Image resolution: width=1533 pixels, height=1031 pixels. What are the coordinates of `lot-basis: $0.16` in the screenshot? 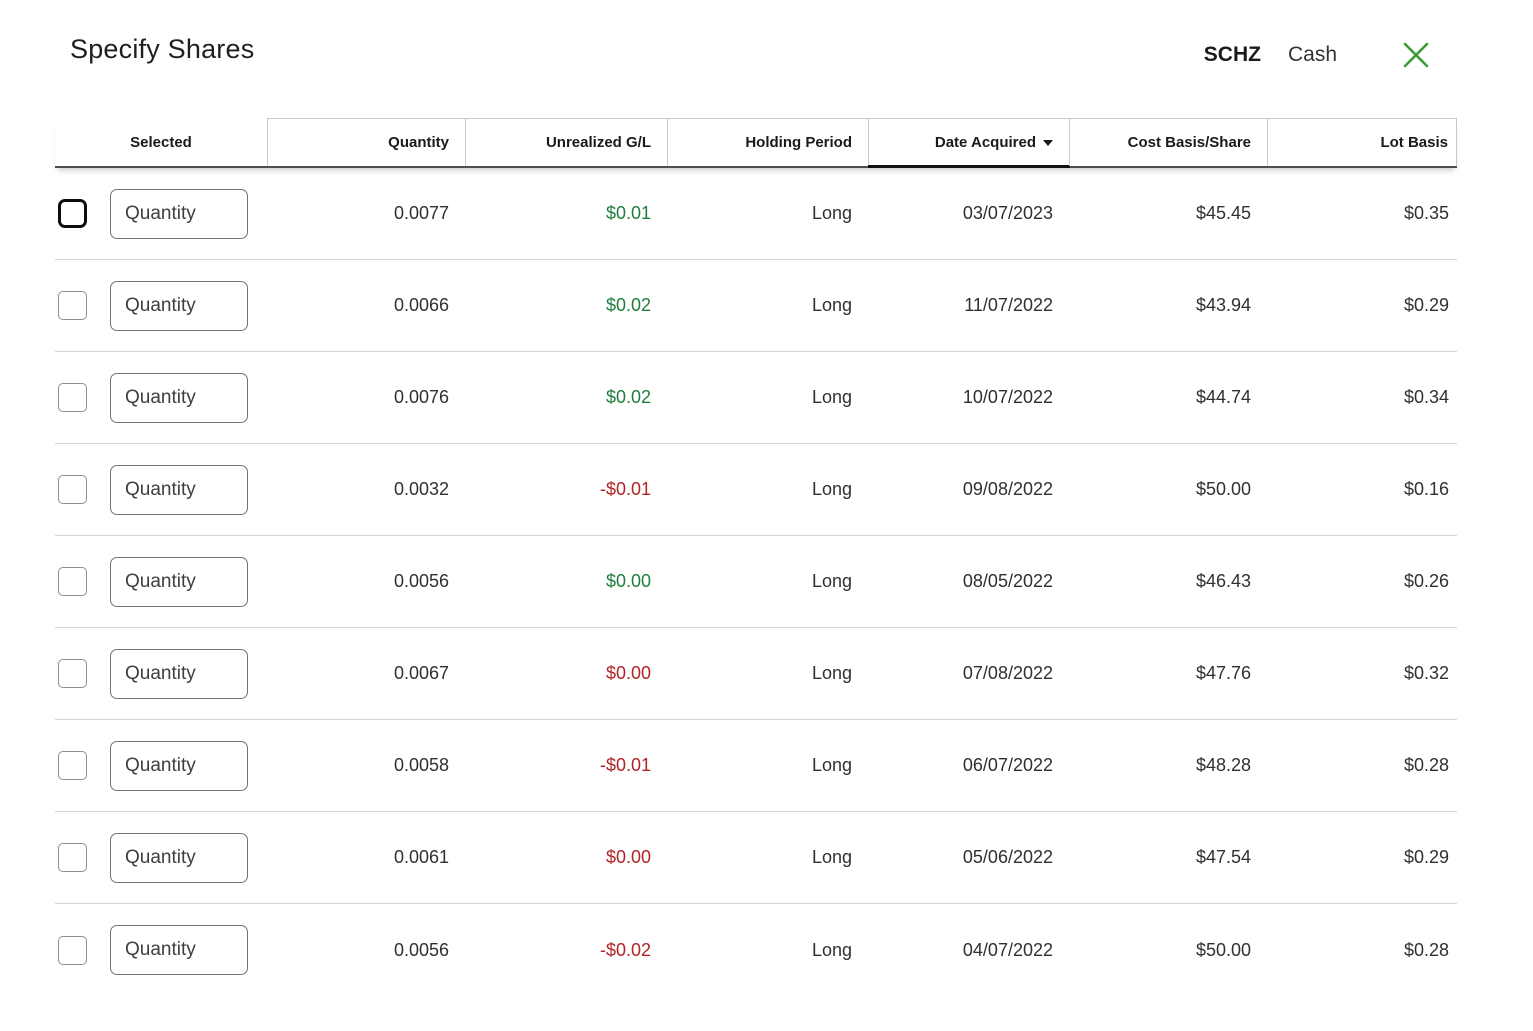 It's located at (1426, 489).